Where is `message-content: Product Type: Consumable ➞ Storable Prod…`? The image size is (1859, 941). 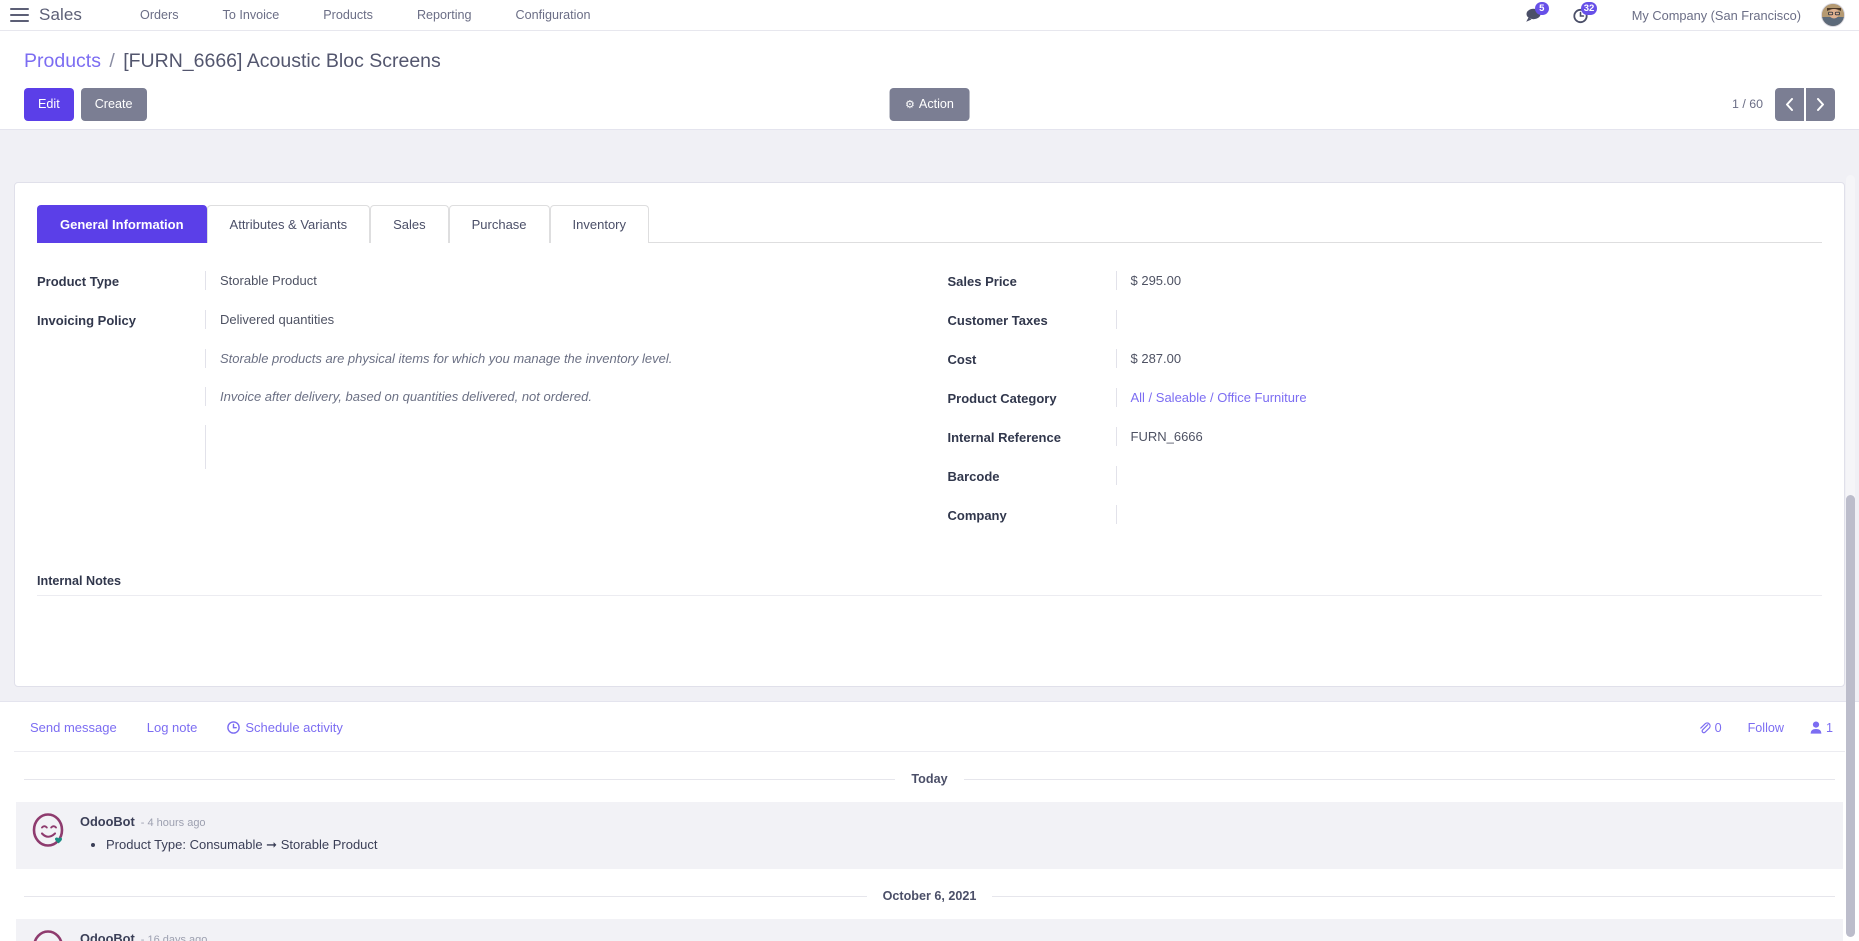
message-content: Product Type: Consumable ➞ Storable Prod… is located at coordinates (967, 845).